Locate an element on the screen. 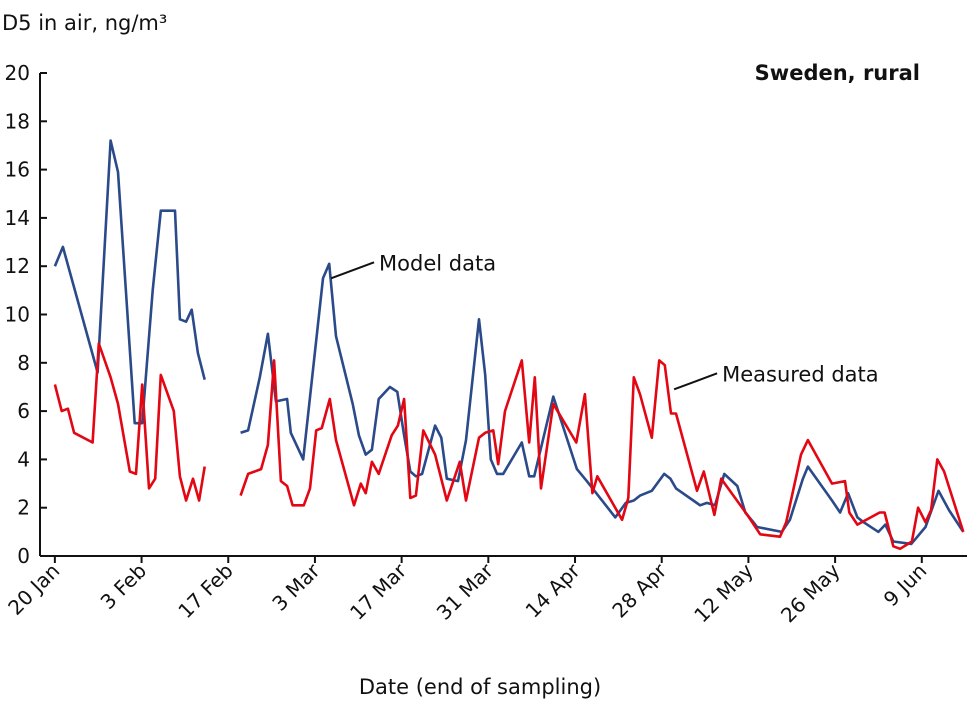 Image resolution: width=967 pixels, height=702 pixels. y-tick-label: 20 is located at coordinates (17, 73).